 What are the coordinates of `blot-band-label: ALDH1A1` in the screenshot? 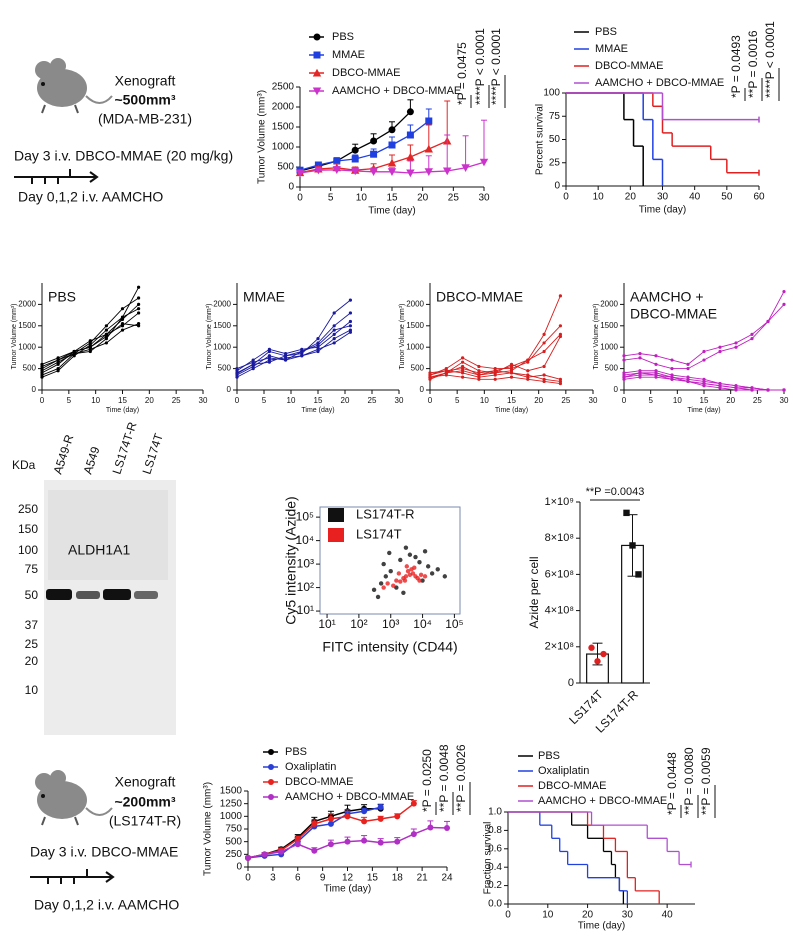 It's located at (99, 550).